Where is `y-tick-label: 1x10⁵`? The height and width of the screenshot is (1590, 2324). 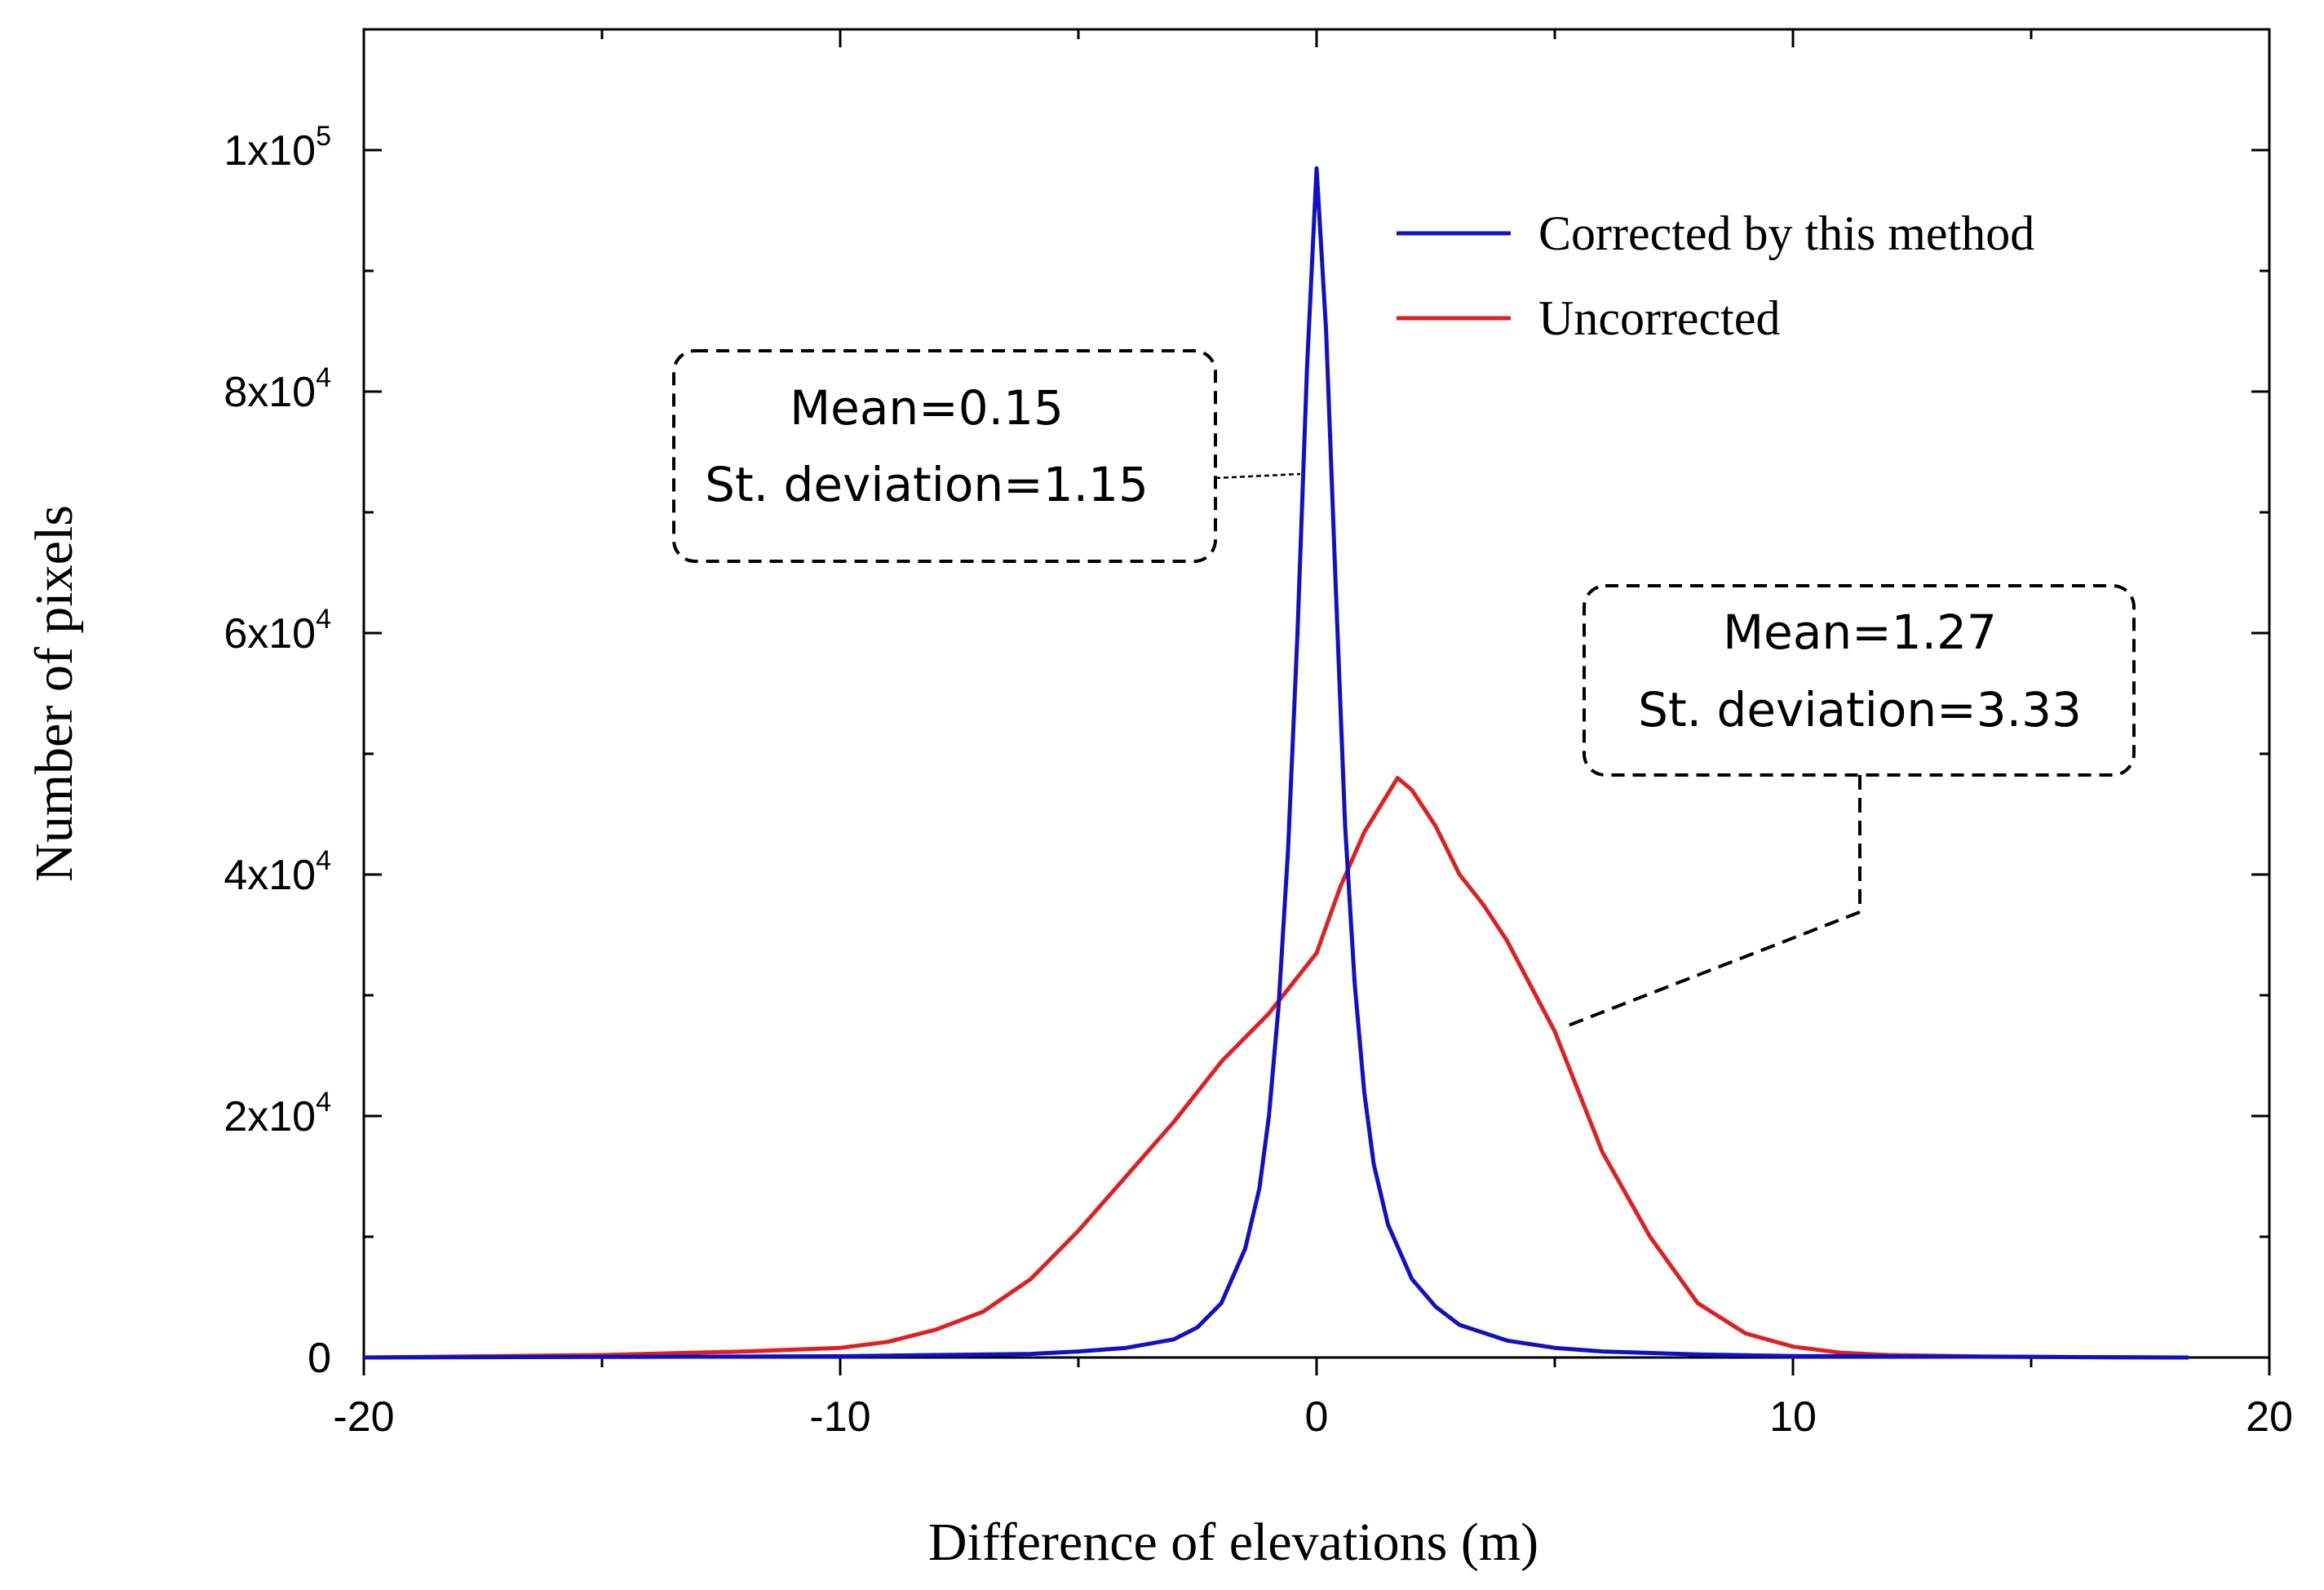 y-tick-label: 1x10⁵ is located at coordinates (277, 148).